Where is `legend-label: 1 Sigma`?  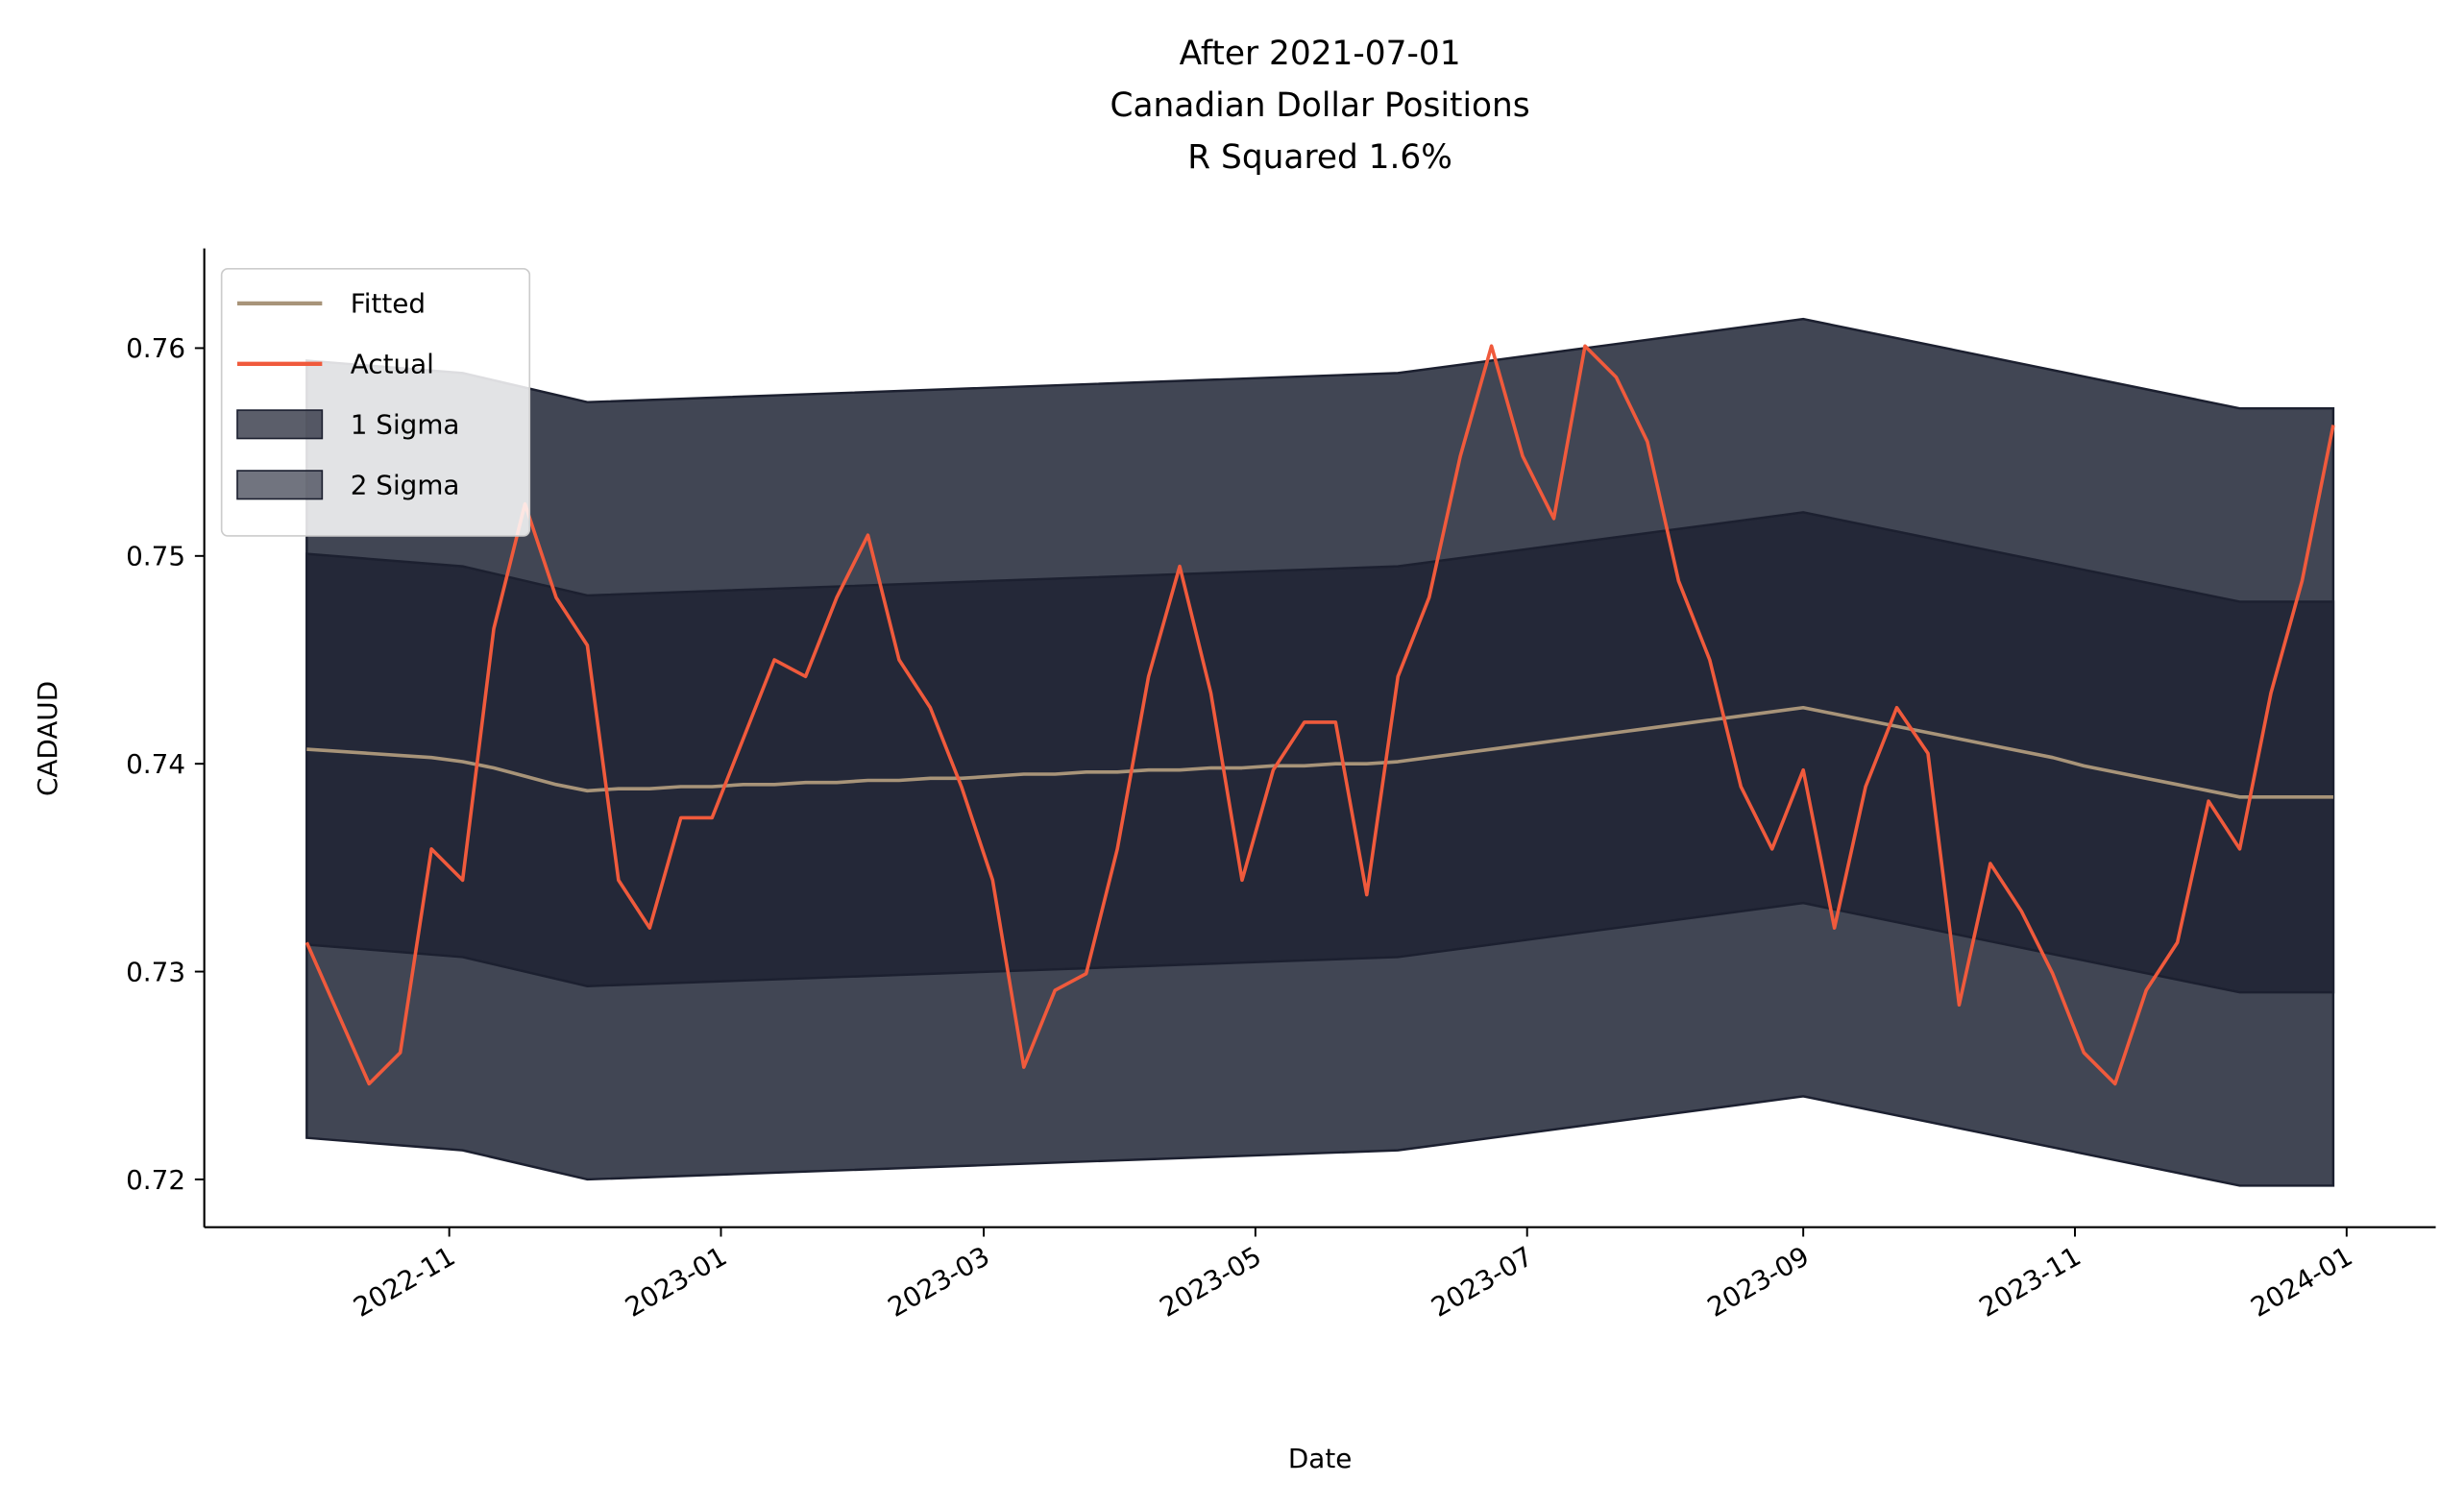 legend-label: 1 Sigma is located at coordinates (406, 425).